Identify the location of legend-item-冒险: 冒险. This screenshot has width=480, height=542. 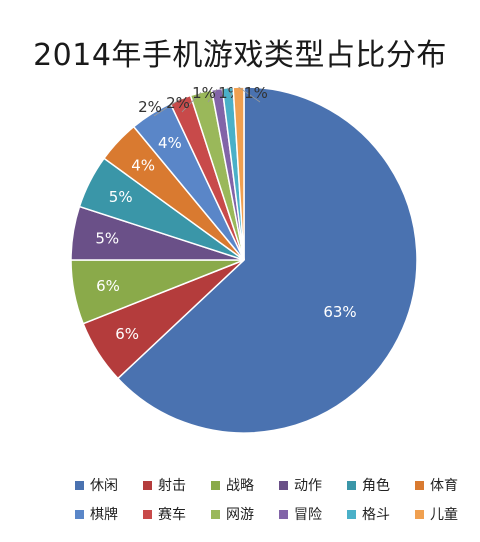
(313, 514).